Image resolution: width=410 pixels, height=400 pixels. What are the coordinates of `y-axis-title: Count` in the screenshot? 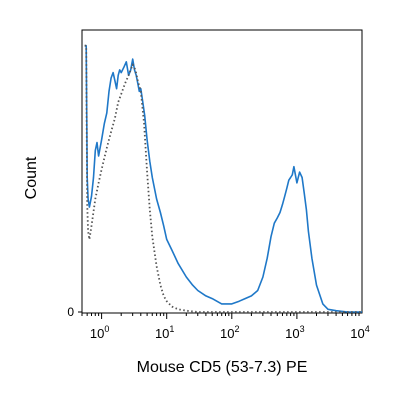 It's located at (31, 177).